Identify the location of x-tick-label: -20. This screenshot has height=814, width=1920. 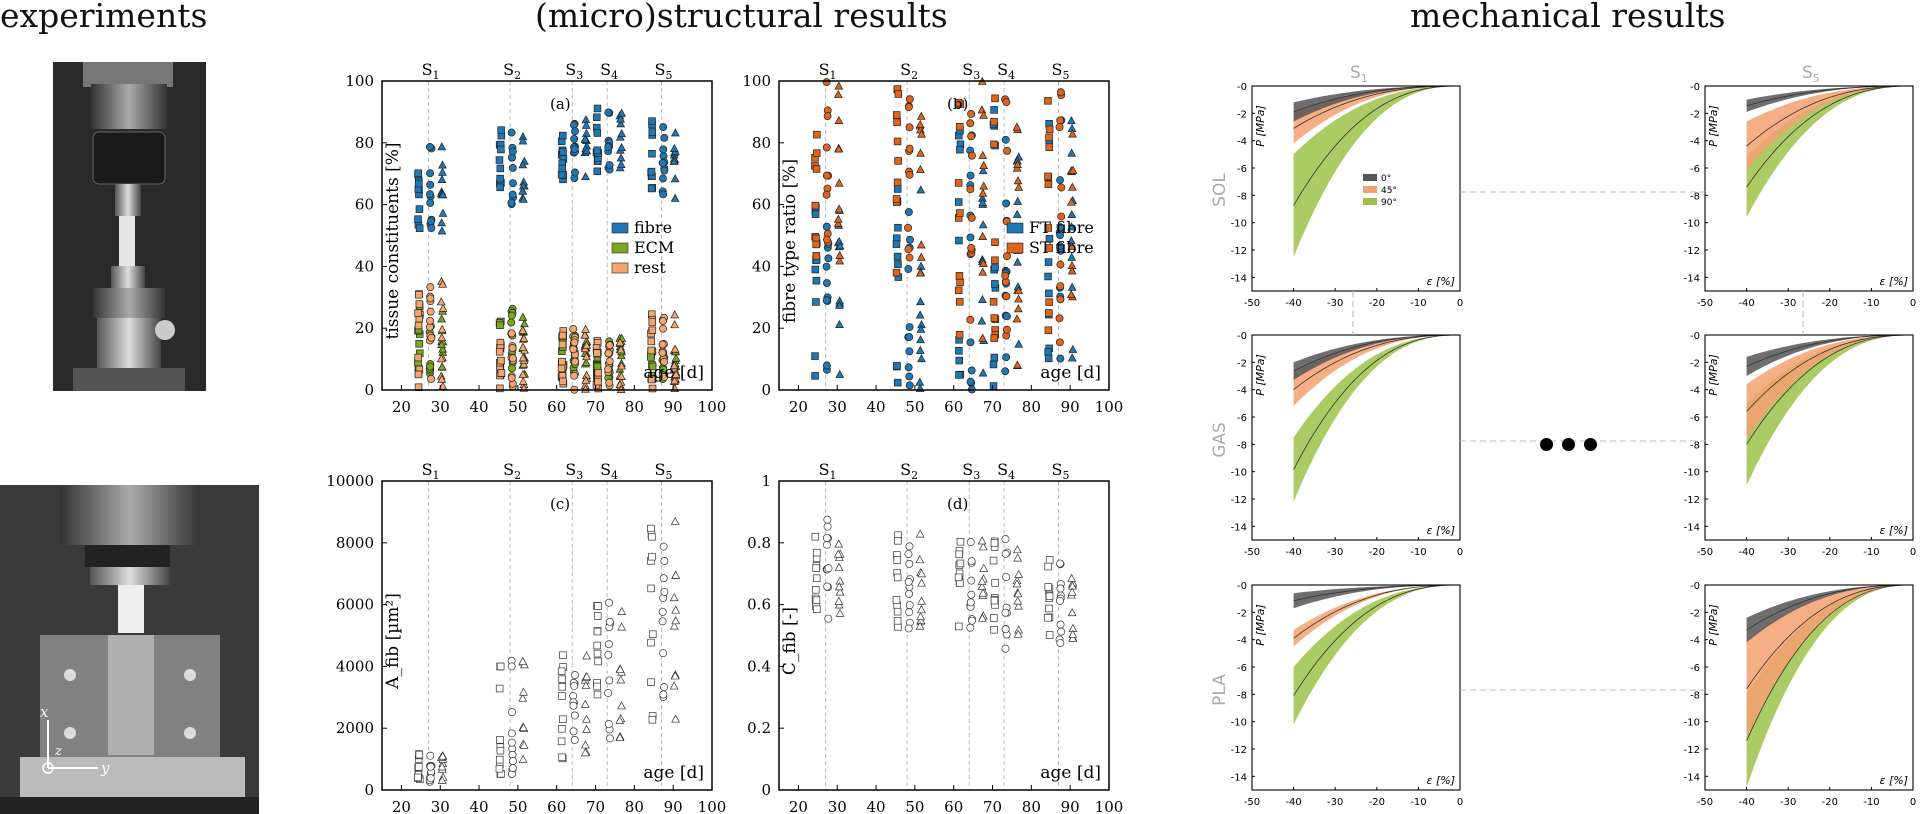
(1830, 552).